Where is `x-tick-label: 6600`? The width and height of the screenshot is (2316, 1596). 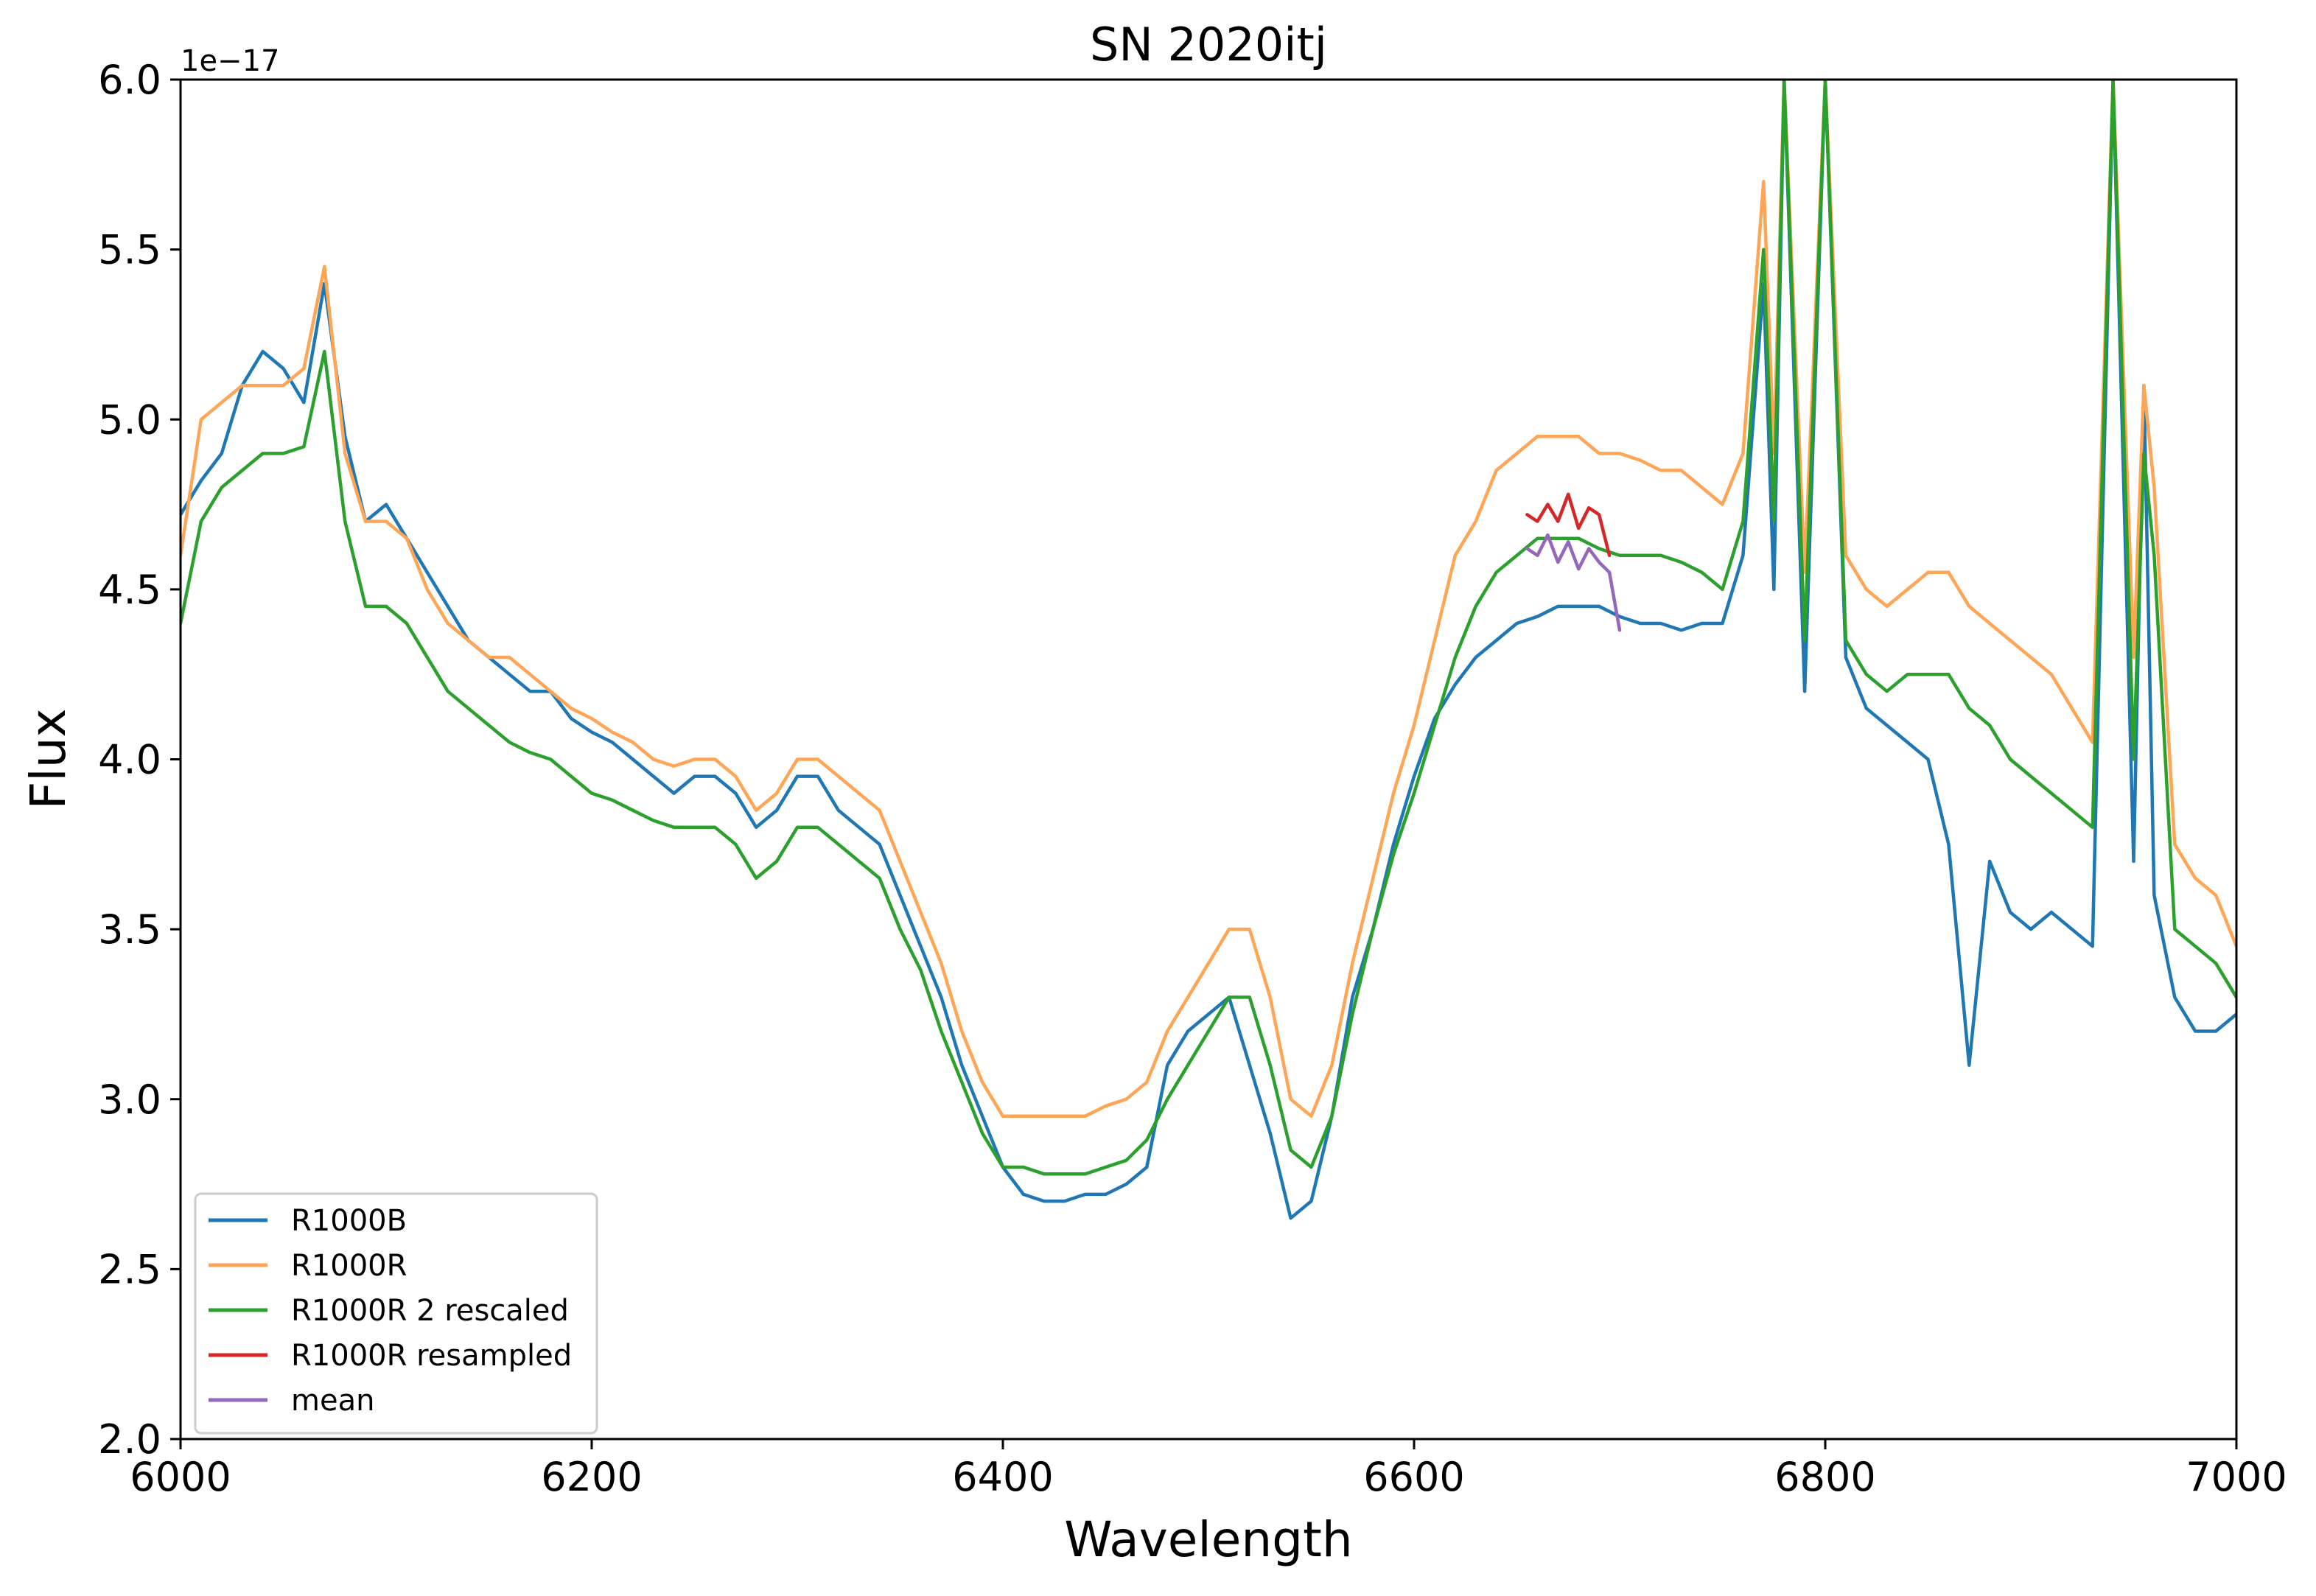
x-tick-label: 6600 is located at coordinates (1413, 1477).